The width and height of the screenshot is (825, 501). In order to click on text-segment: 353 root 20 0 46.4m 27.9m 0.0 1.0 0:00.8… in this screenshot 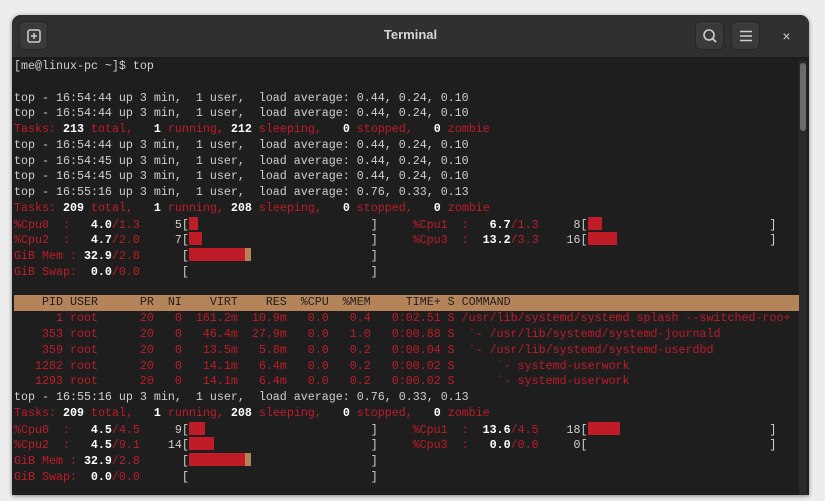, I will do `click(367, 334)`.